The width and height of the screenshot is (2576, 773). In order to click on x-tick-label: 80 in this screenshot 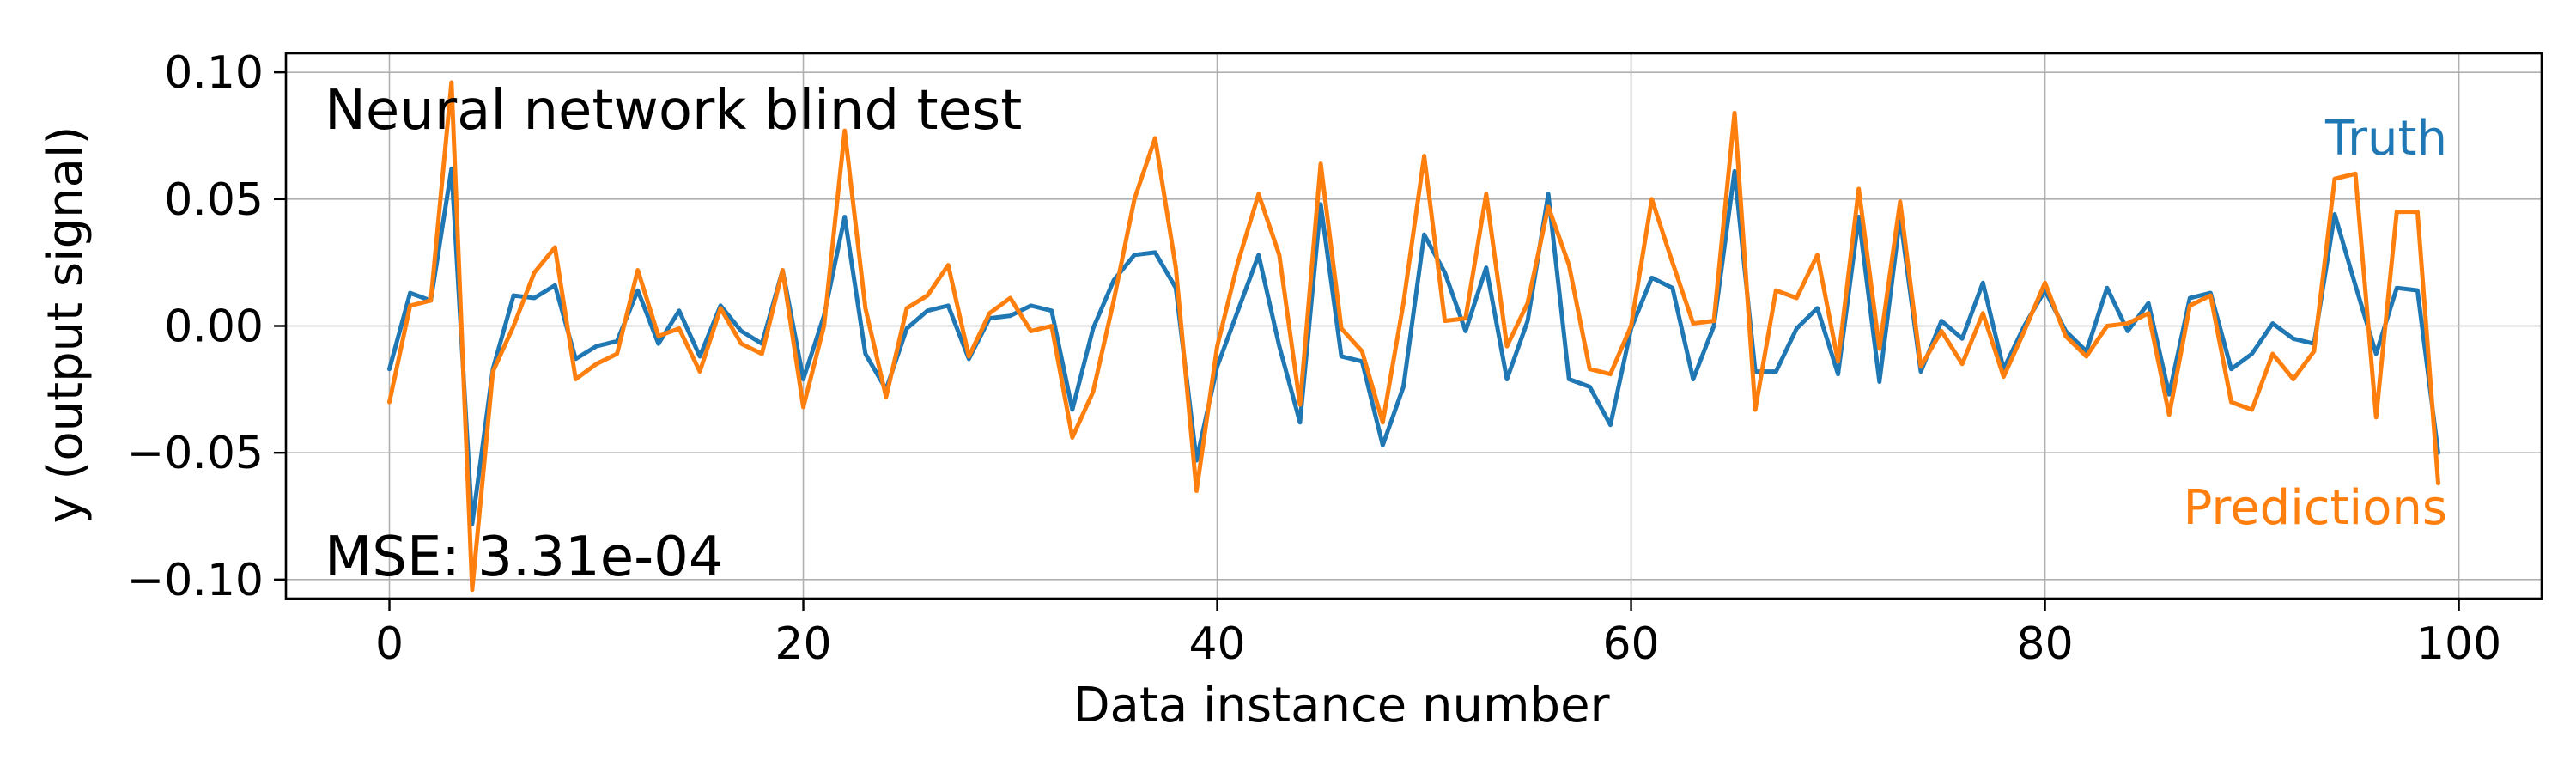, I will do `click(2045, 644)`.